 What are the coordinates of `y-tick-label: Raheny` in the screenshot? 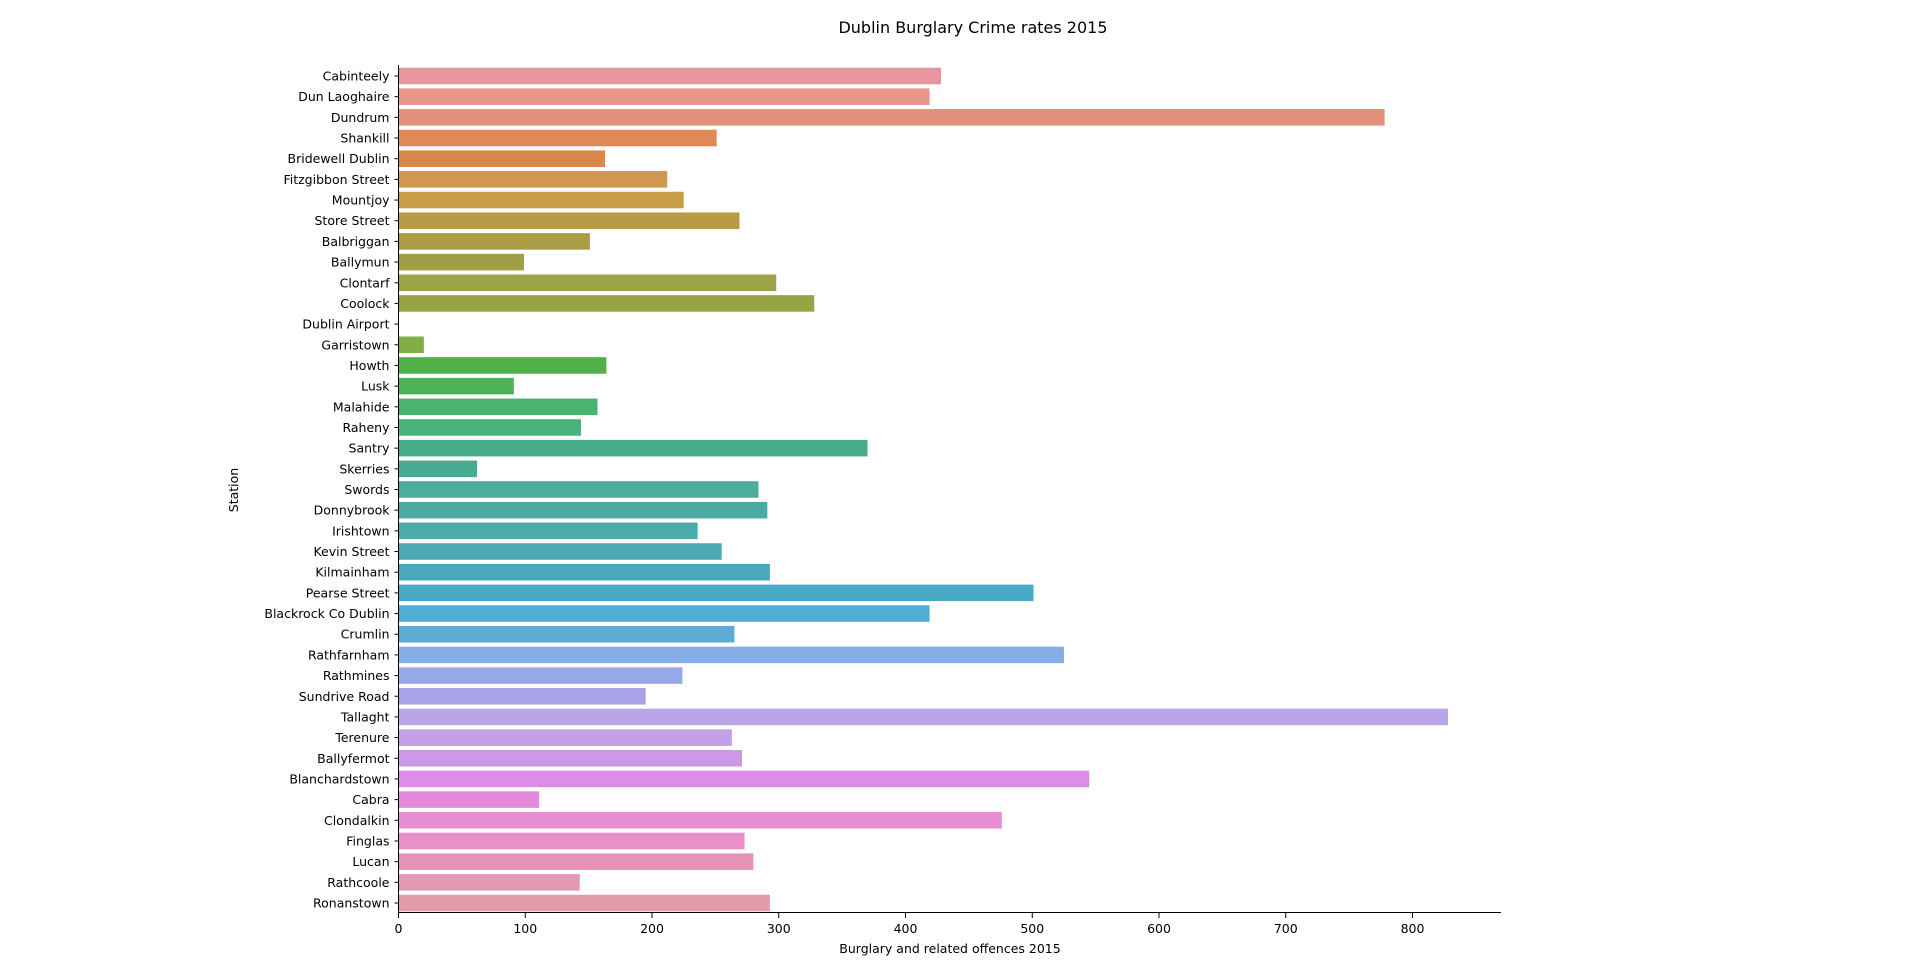 It's located at (366, 427).